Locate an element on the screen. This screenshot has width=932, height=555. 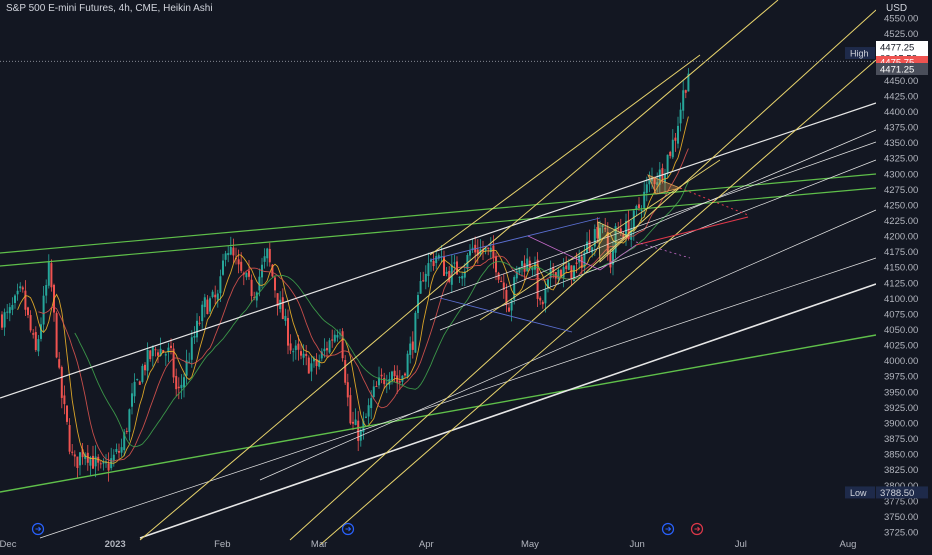
y-tick-label: 3750.00 is located at coordinates (901, 517).